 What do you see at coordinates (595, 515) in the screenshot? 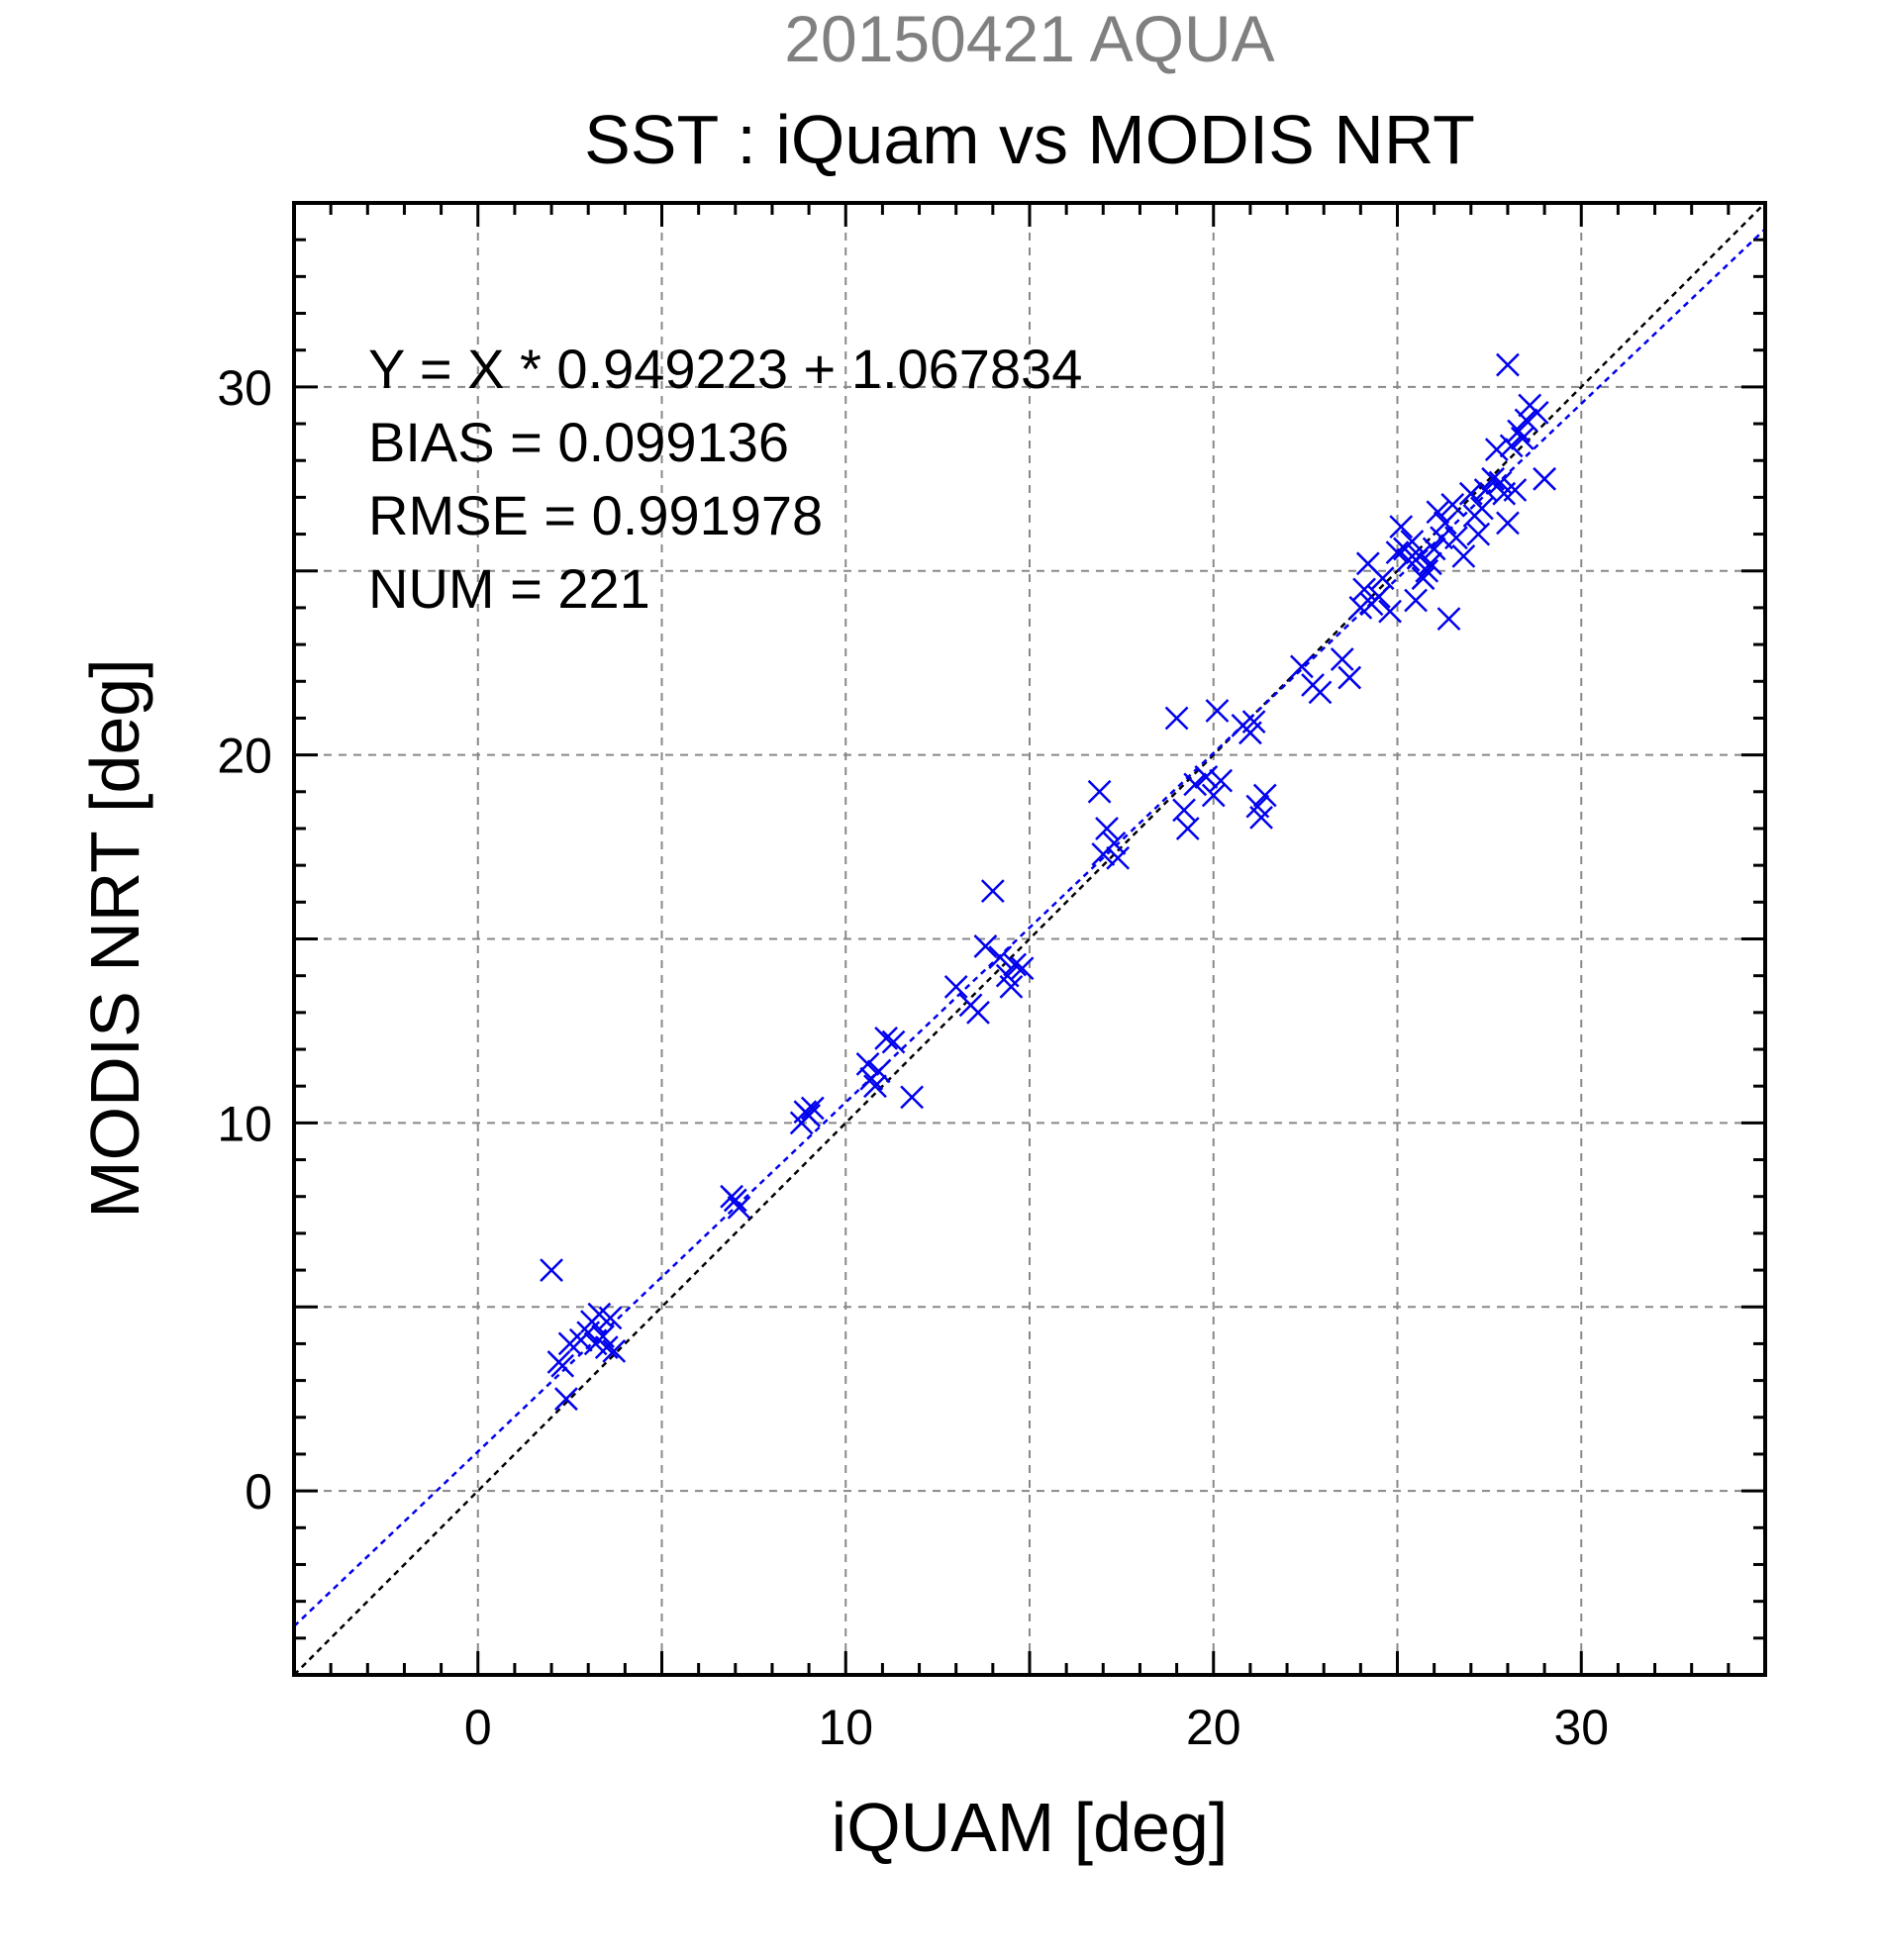
I see `stats-line-rmse: RMSE = 0.991978` at bounding box center [595, 515].